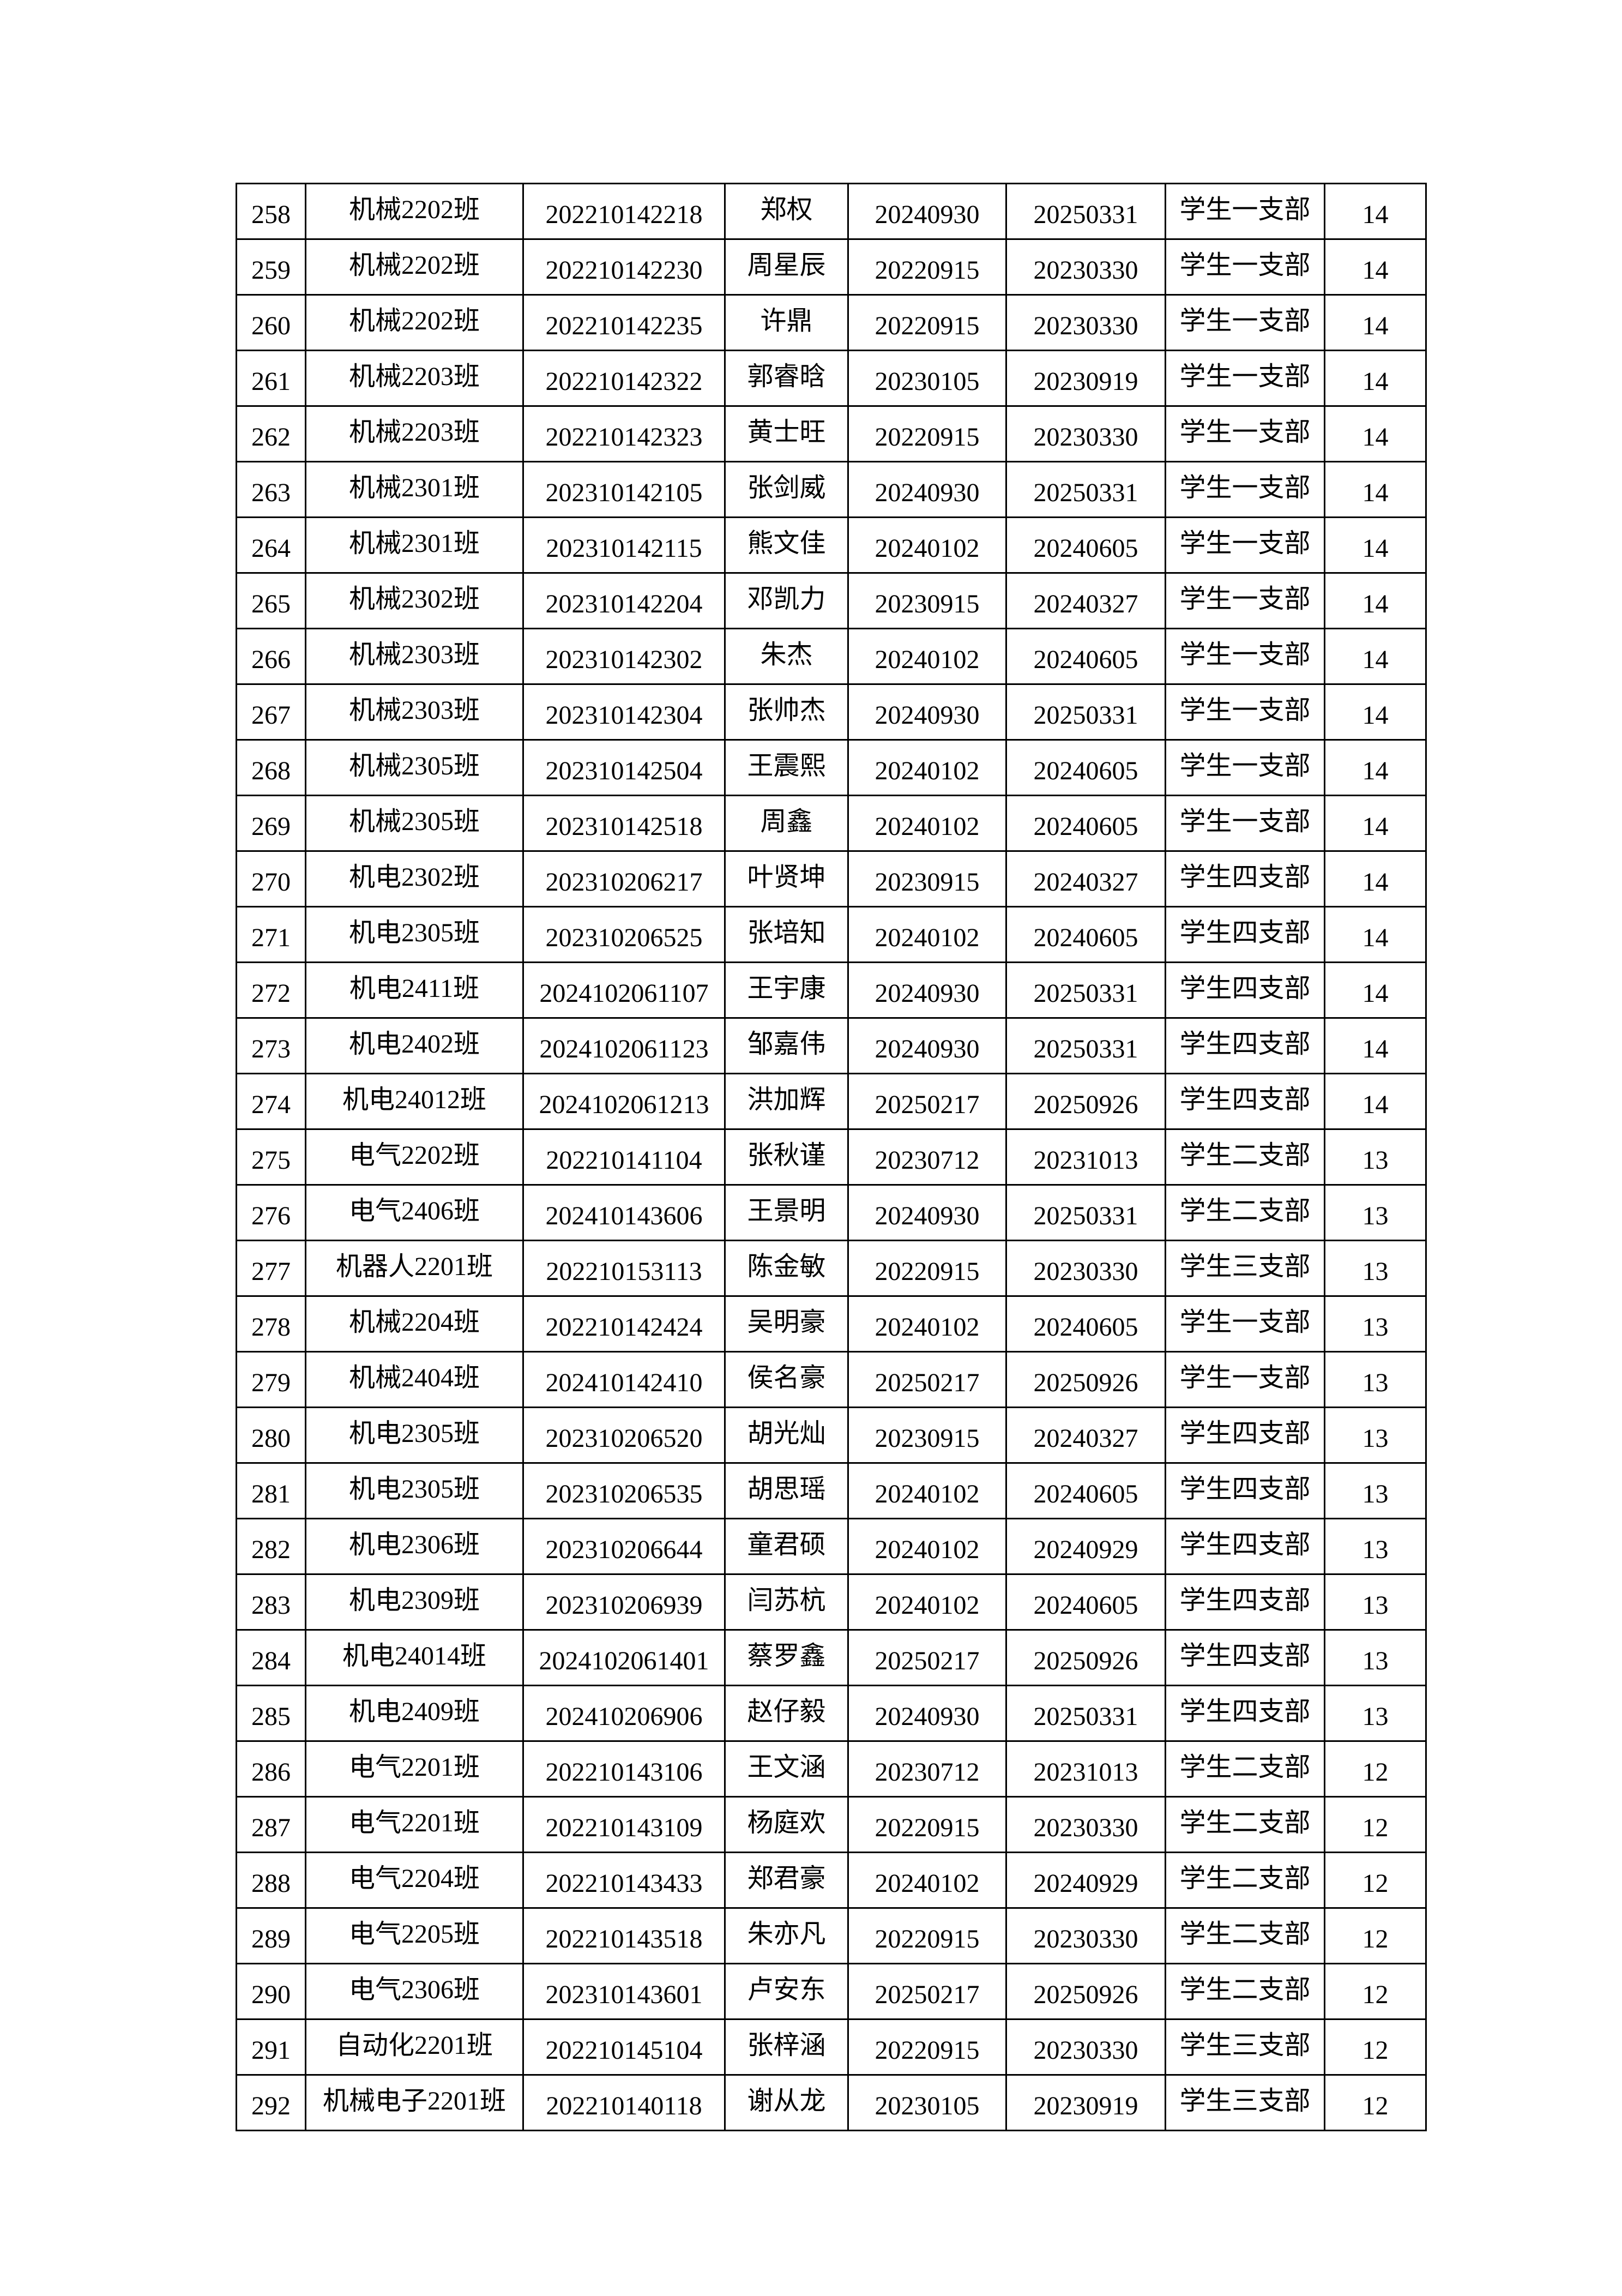 The width and height of the screenshot is (1622, 2296). I want to click on cell-row-number: 258, so click(271, 212).